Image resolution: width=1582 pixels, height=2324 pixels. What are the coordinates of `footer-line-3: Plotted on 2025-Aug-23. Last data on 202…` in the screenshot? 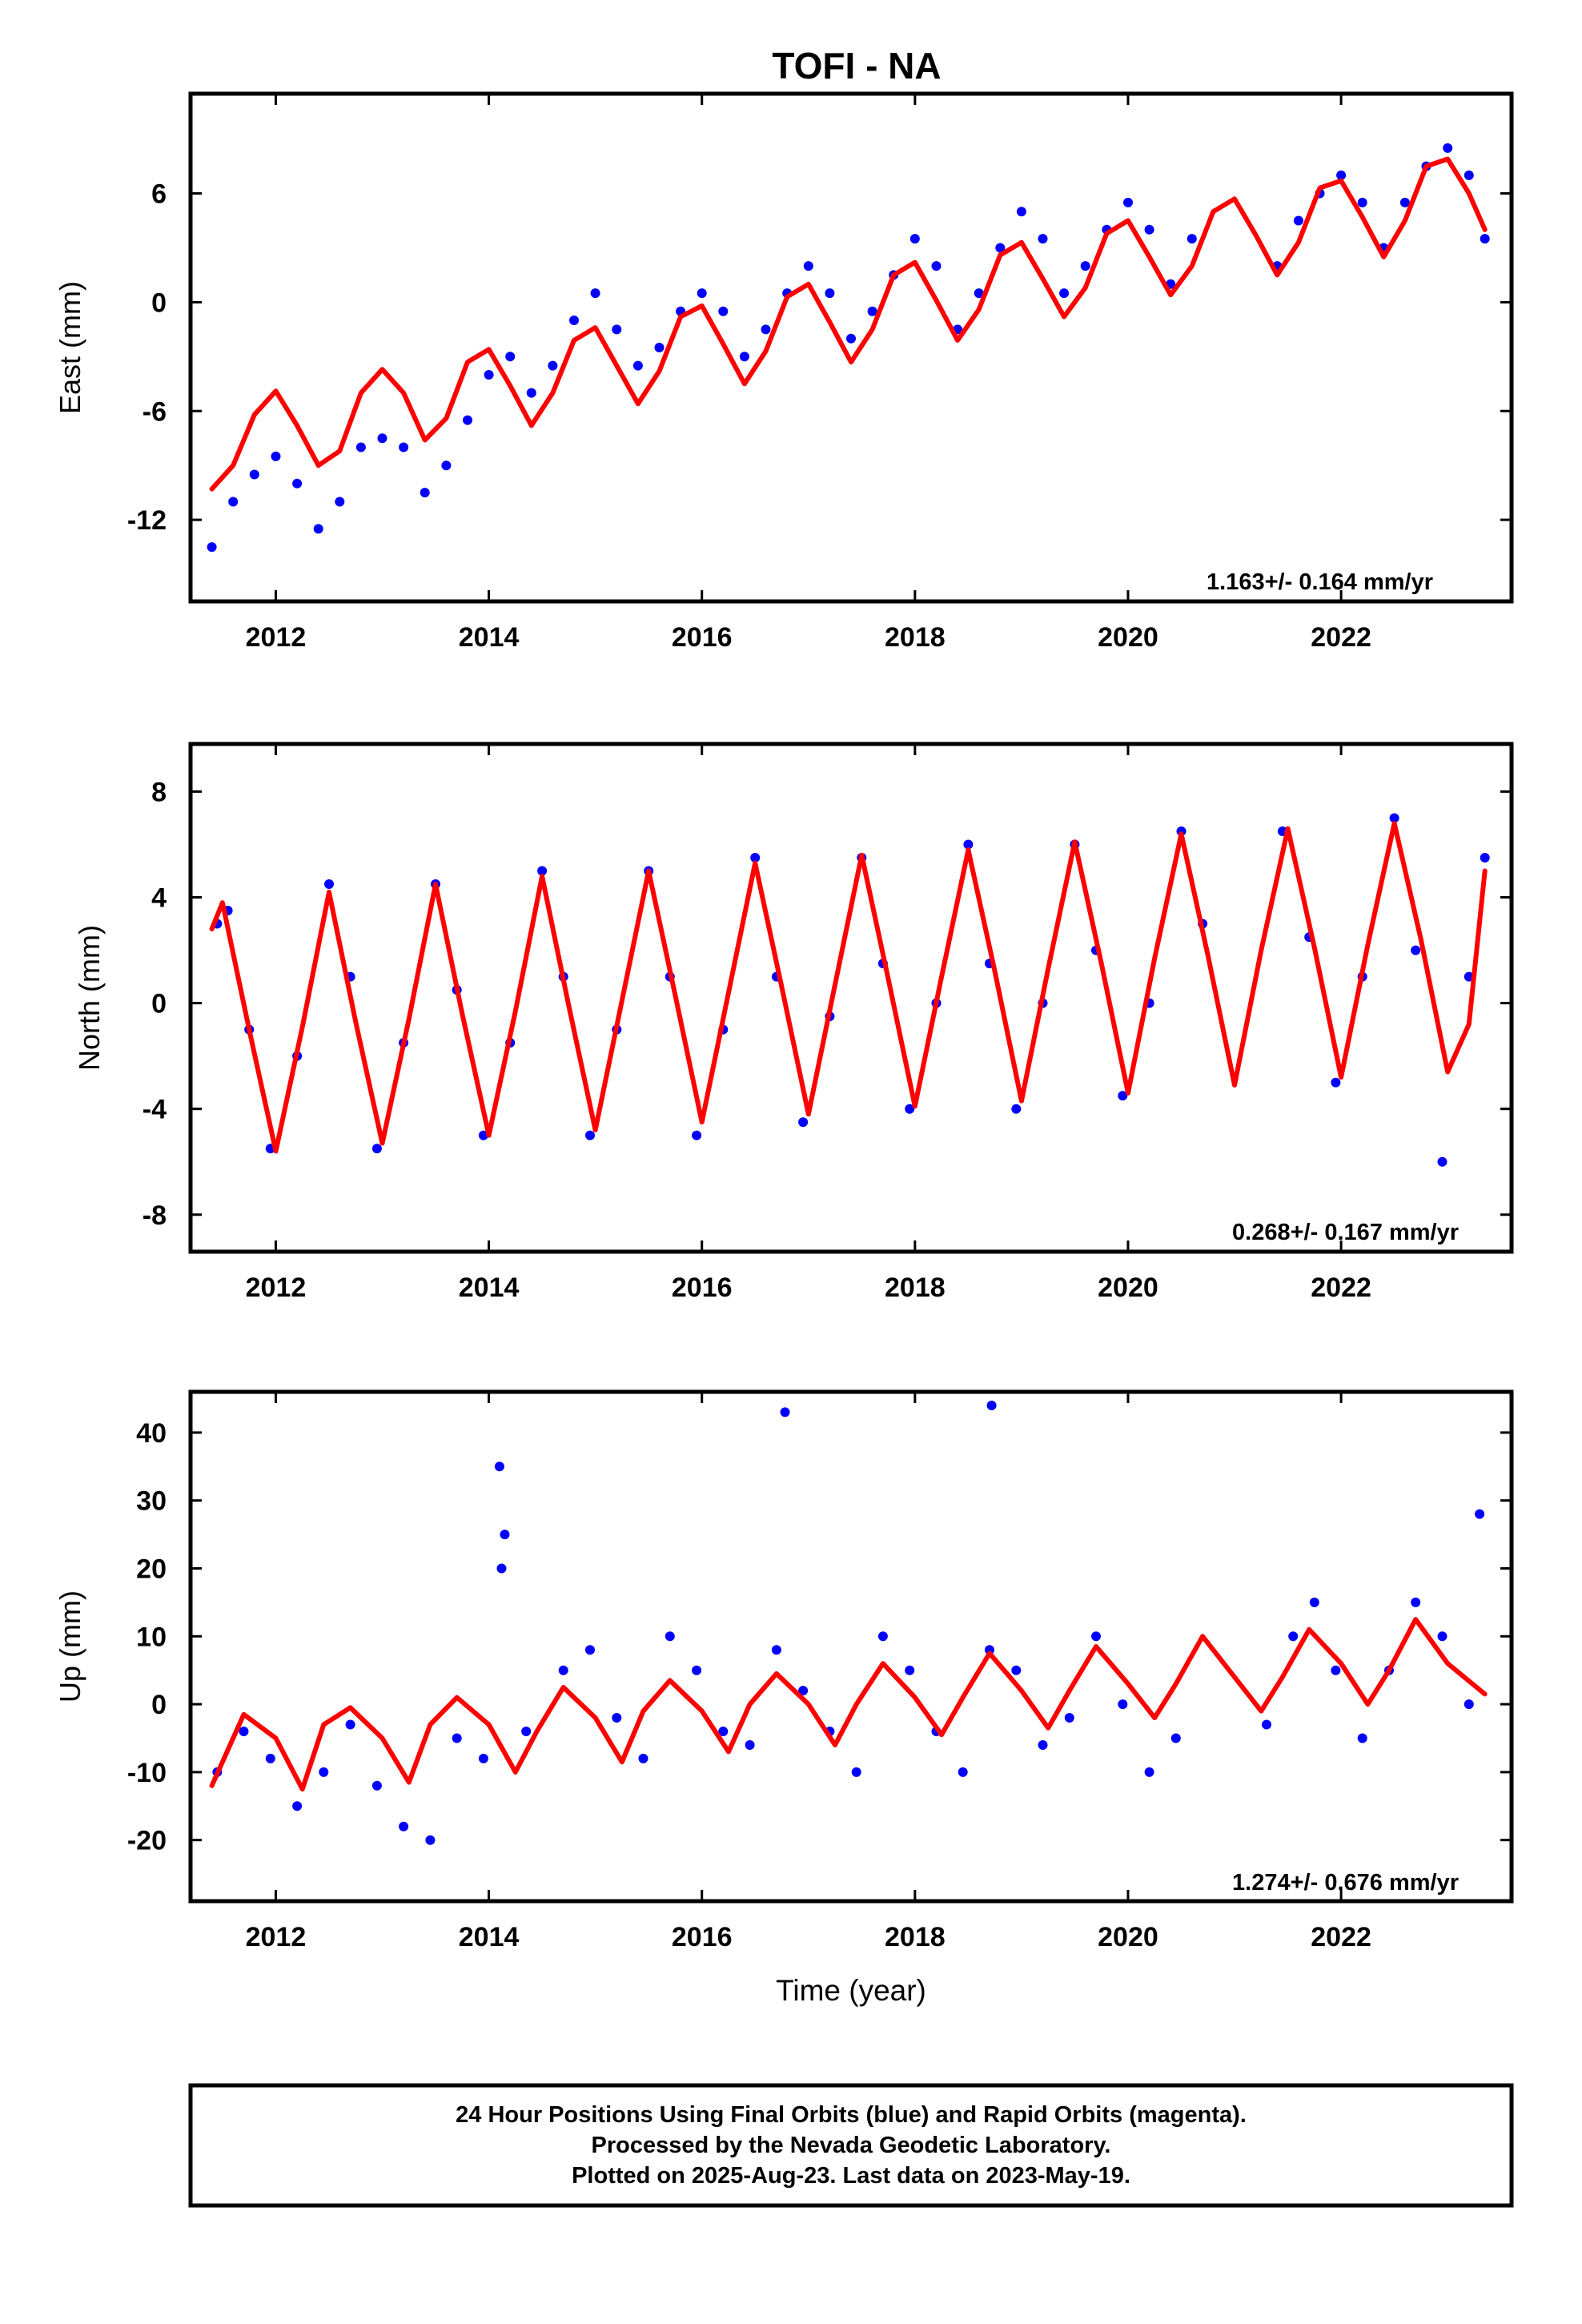 It's located at (851, 2176).